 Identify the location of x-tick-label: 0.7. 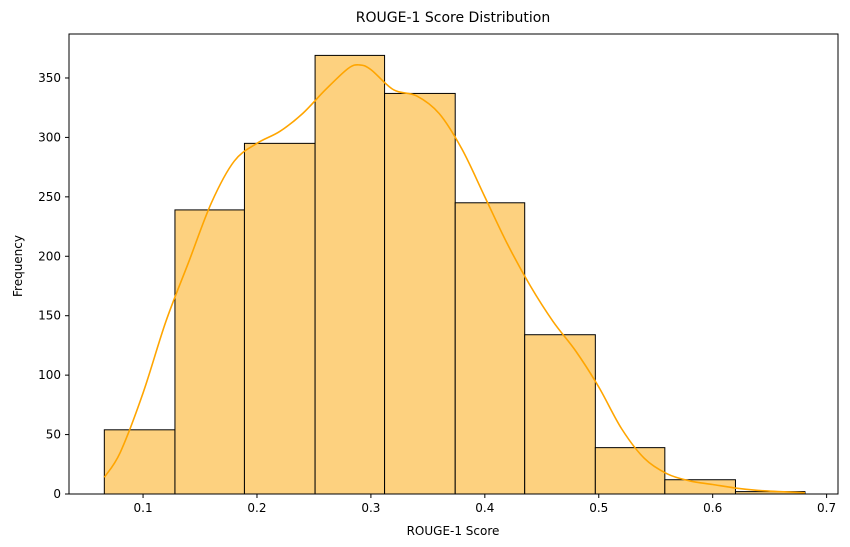
(826, 508).